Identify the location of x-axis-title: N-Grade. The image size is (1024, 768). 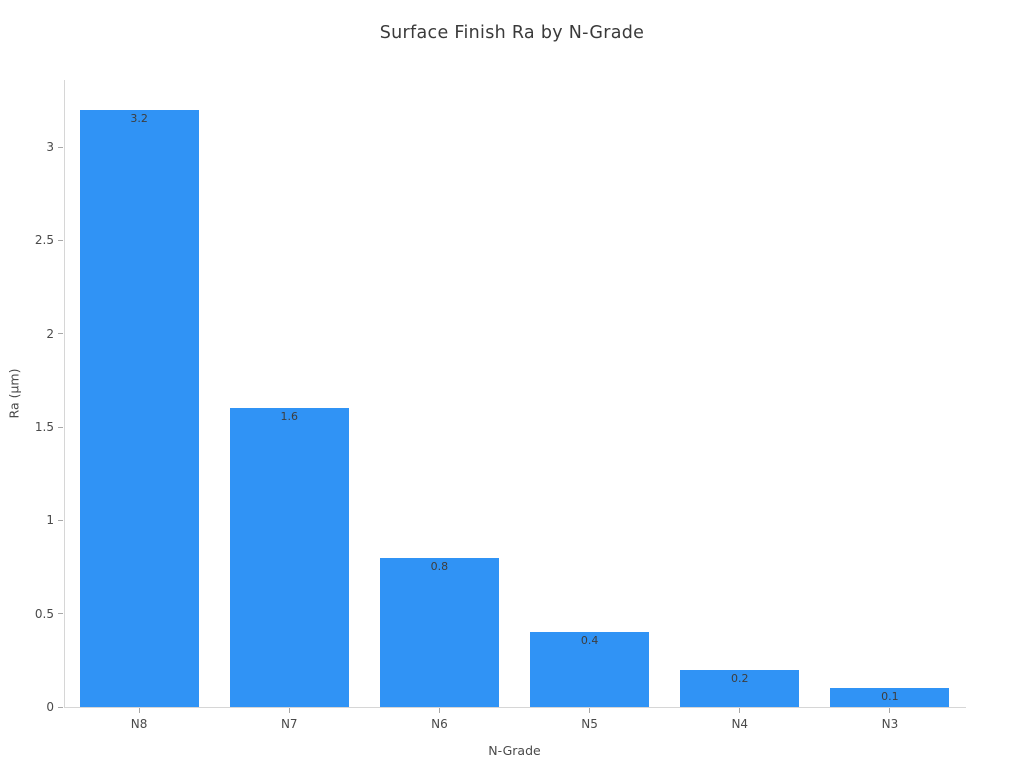
(514, 750).